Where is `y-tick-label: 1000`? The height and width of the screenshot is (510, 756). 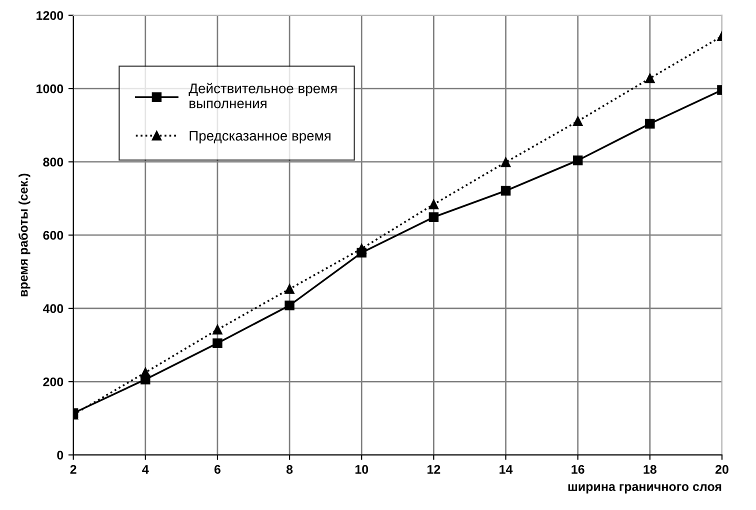
y-tick-label: 1000 is located at coordinates (50, 89).